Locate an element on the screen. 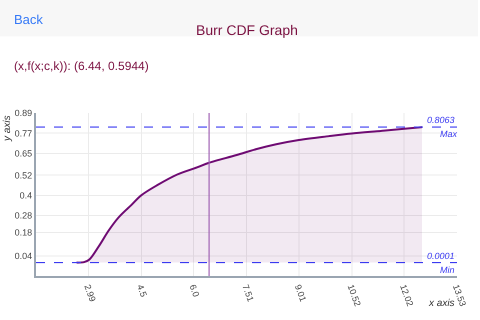 Image resolution: width=480 pixels, height=320 pixels. y-axis-title: y axis is located at coordinates (7, 128).